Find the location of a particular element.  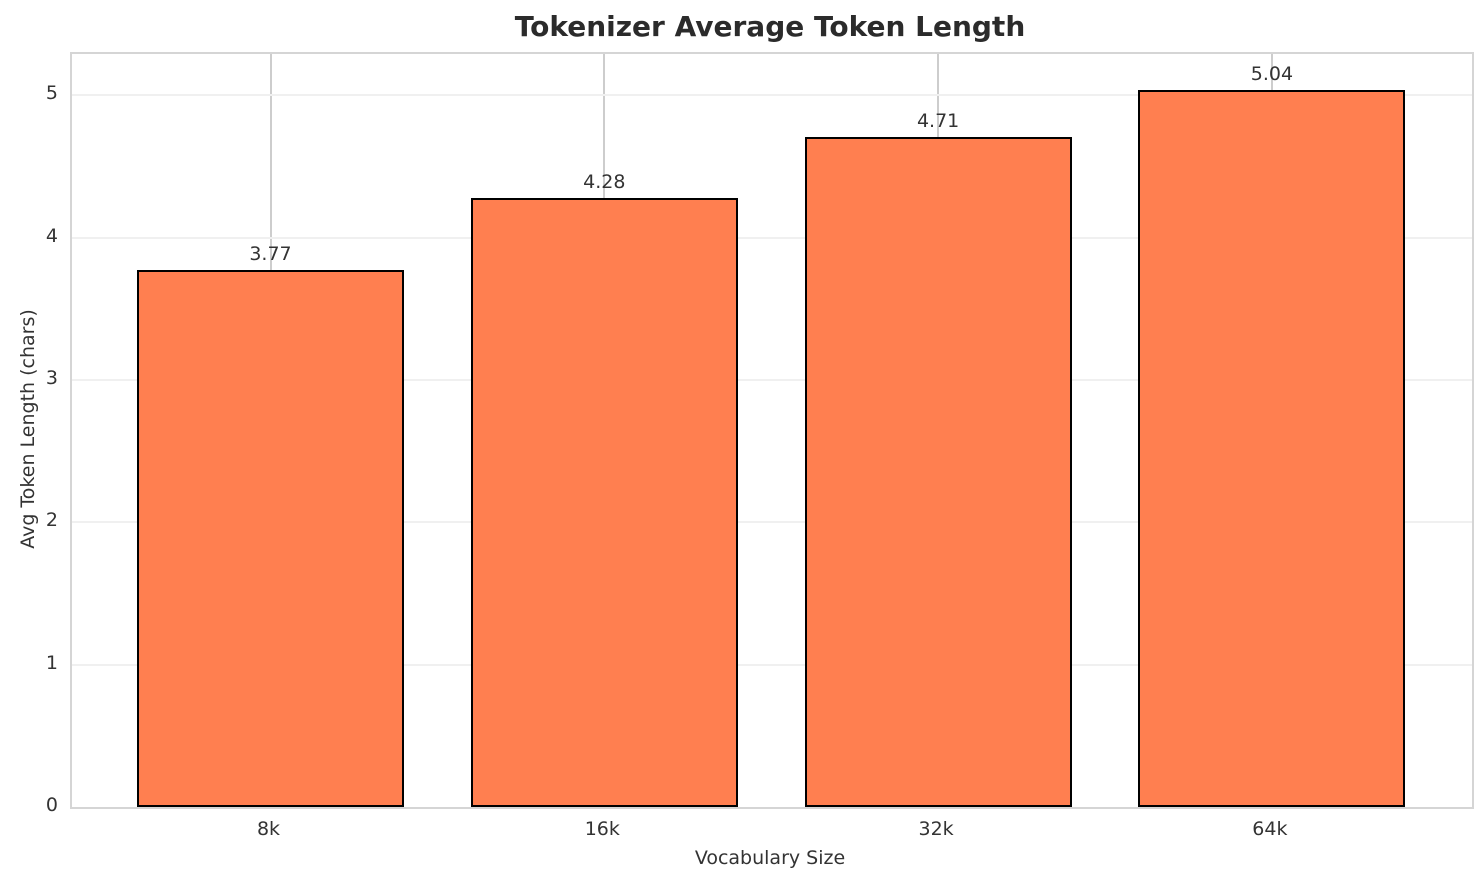

y-tick-label: 1 is located at coordinates (51, 662).